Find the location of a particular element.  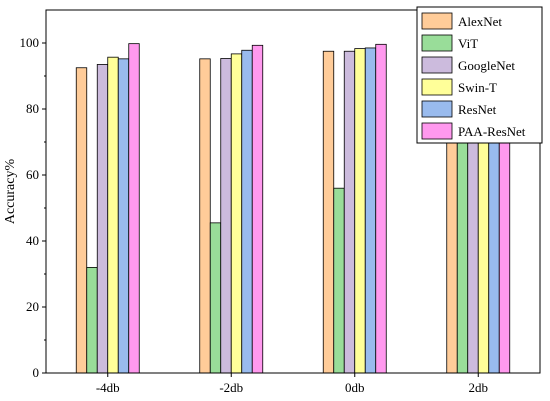

legend-label: ResNet is located at coordinates (477, 109).